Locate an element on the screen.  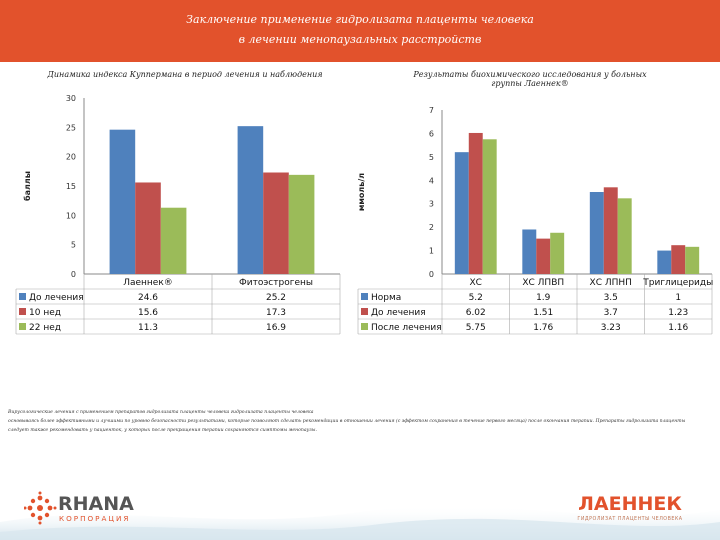
category-label: ХС is located at coordinates (476, 283).